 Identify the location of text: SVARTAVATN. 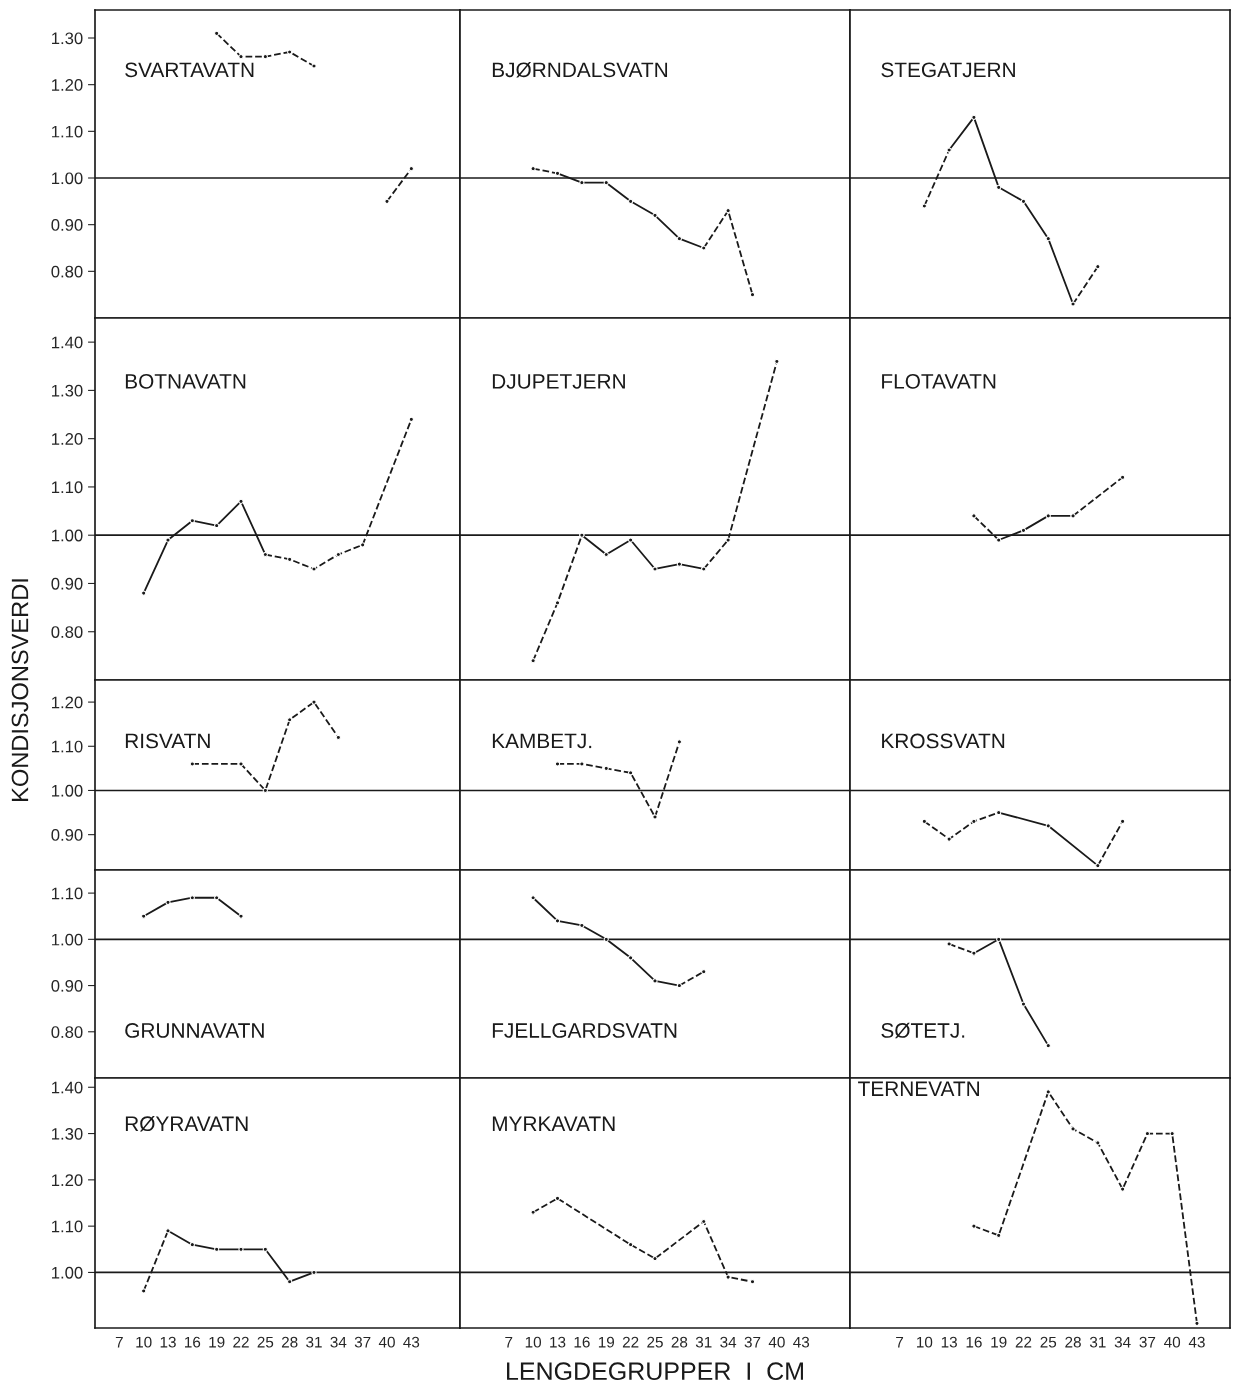
(189, 70).